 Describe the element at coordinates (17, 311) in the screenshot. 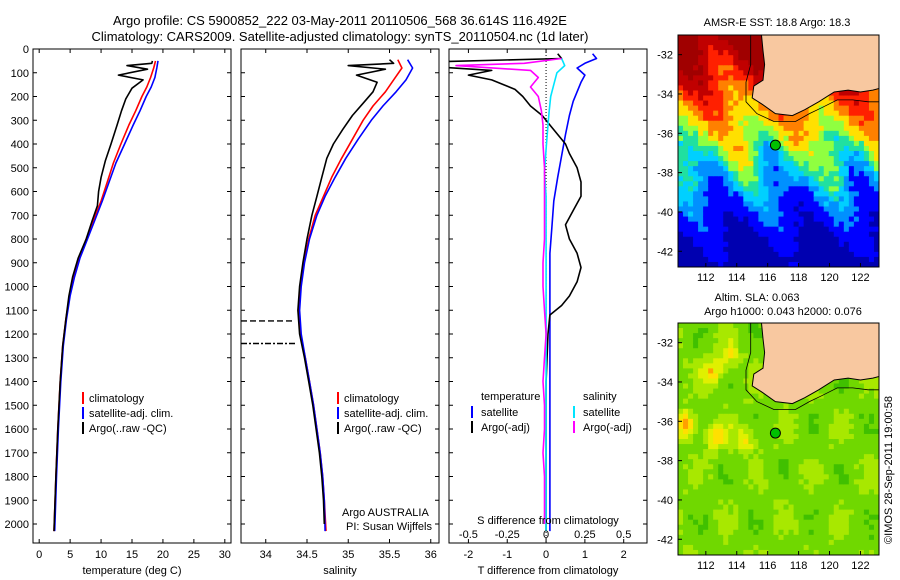

I see `depth-tick-label: 1100` at that location.